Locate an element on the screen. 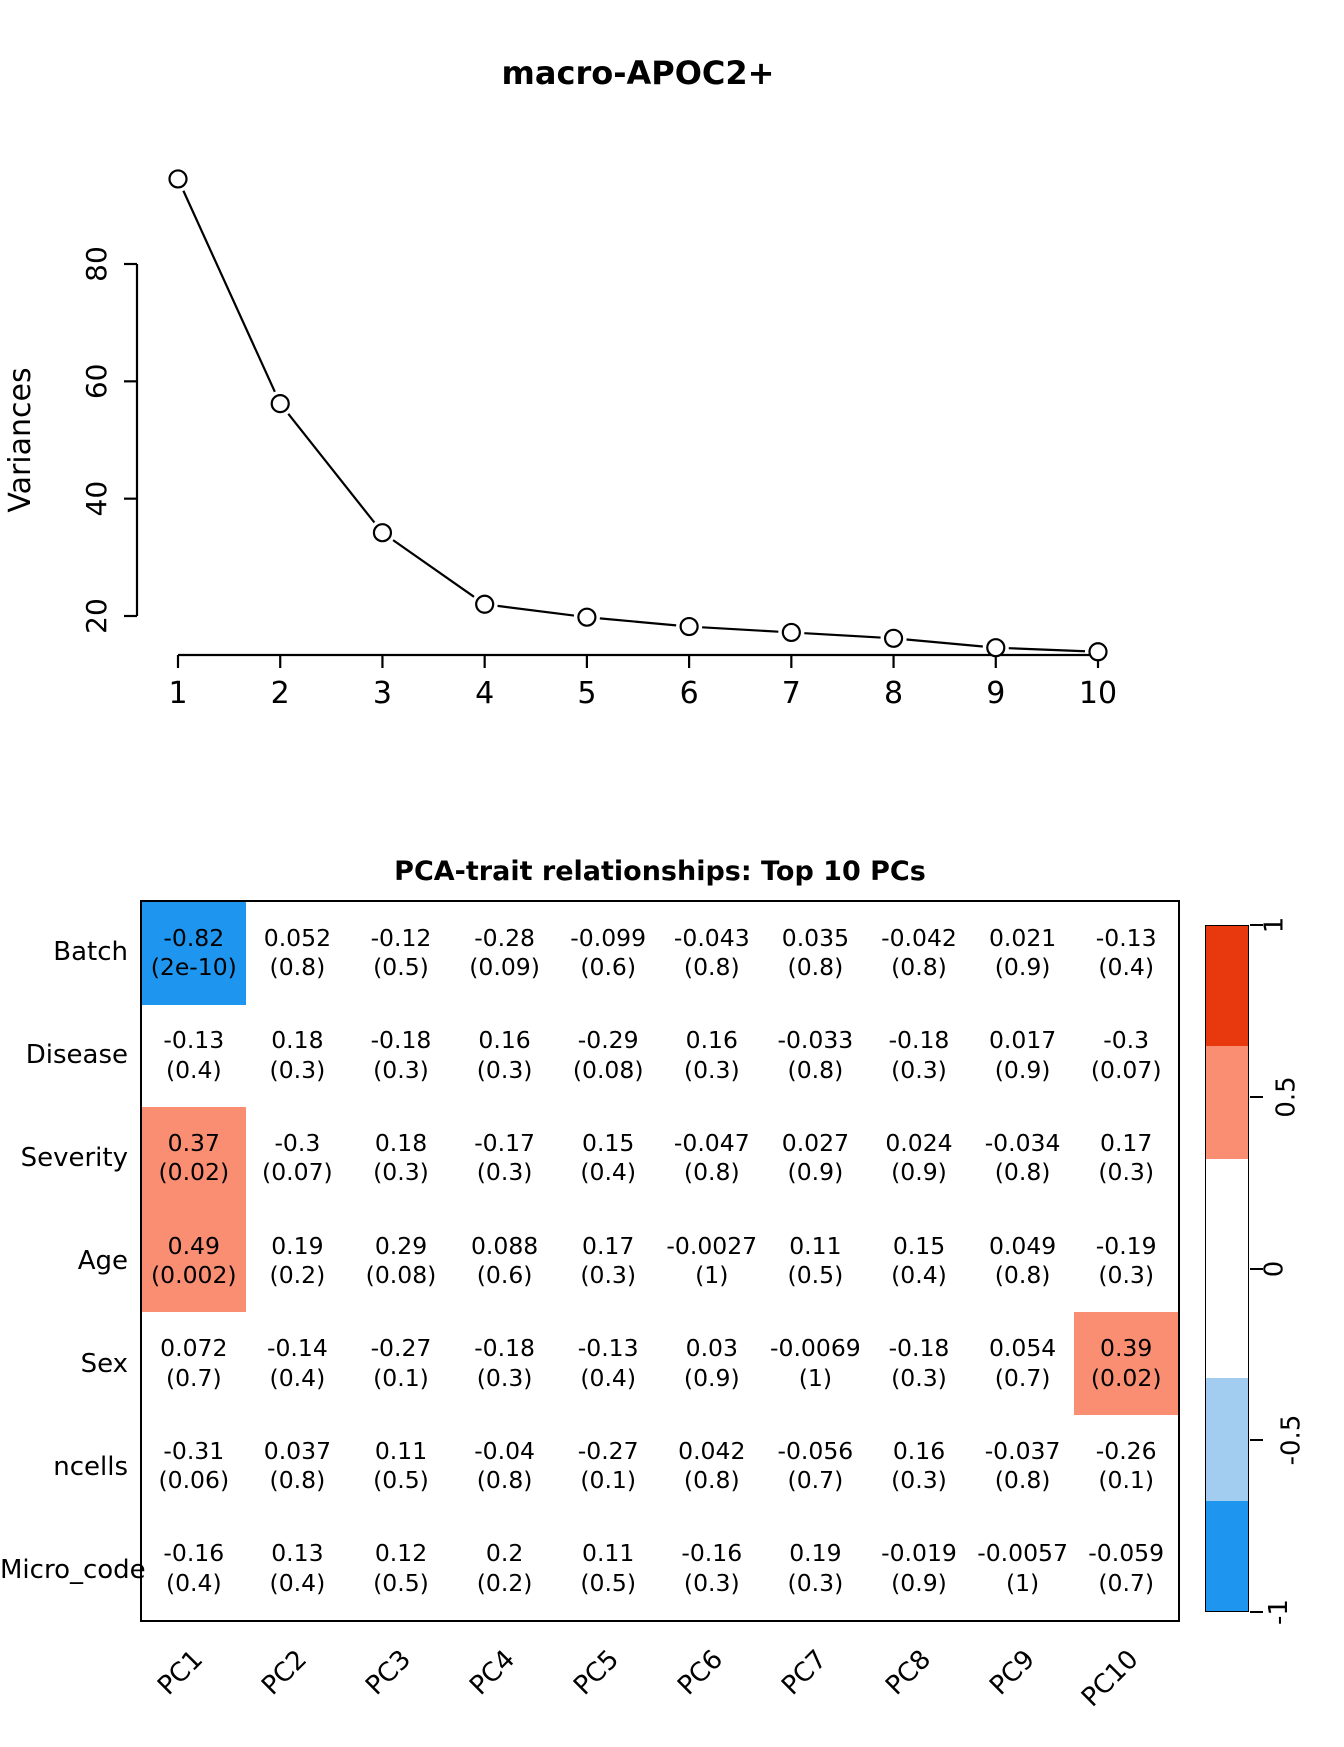  cell-correlation-value: -0.019 is located at coordinates (919, 1553).